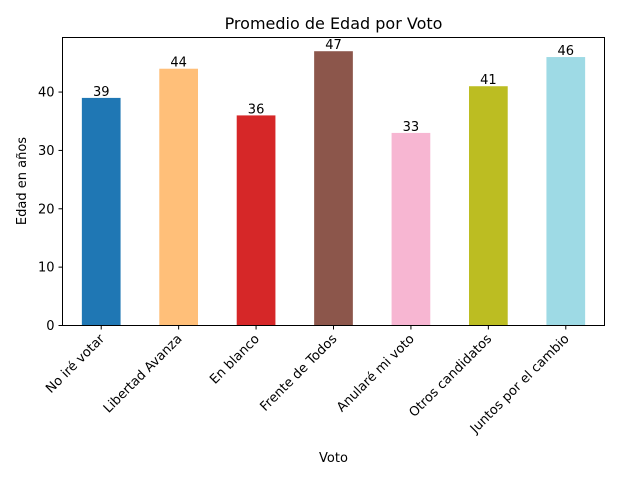 This screenshot has height=480, width=640. What do you see at coordinates (143, 374) in the screenshot?
I see `x-tick-label: Libertad Avanza` at bounding box center [143, 374].